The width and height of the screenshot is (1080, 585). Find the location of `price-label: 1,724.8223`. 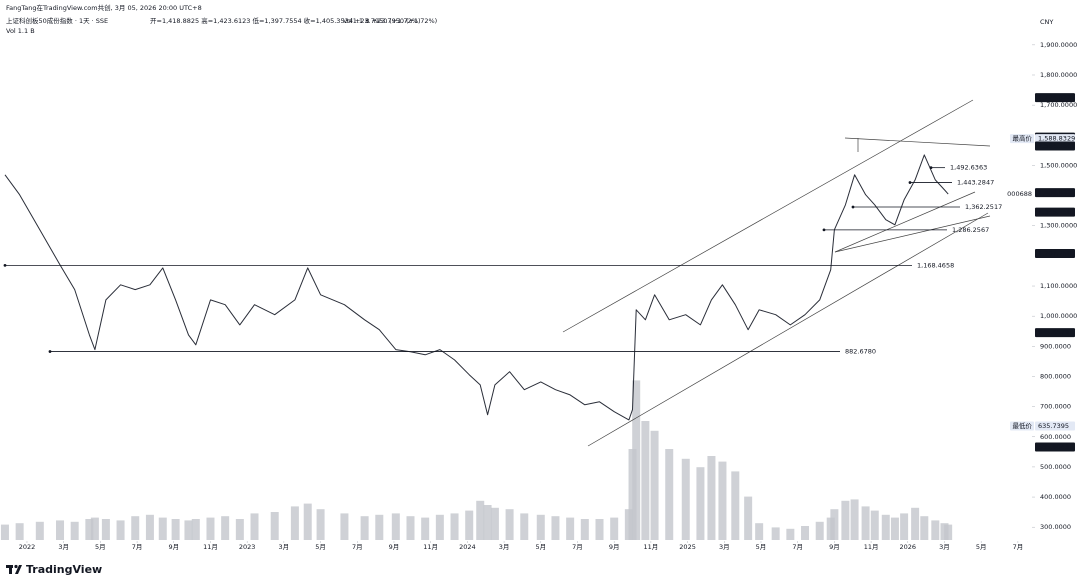

price-label: 1,724.8223 is located at coordinates (1056, 98).